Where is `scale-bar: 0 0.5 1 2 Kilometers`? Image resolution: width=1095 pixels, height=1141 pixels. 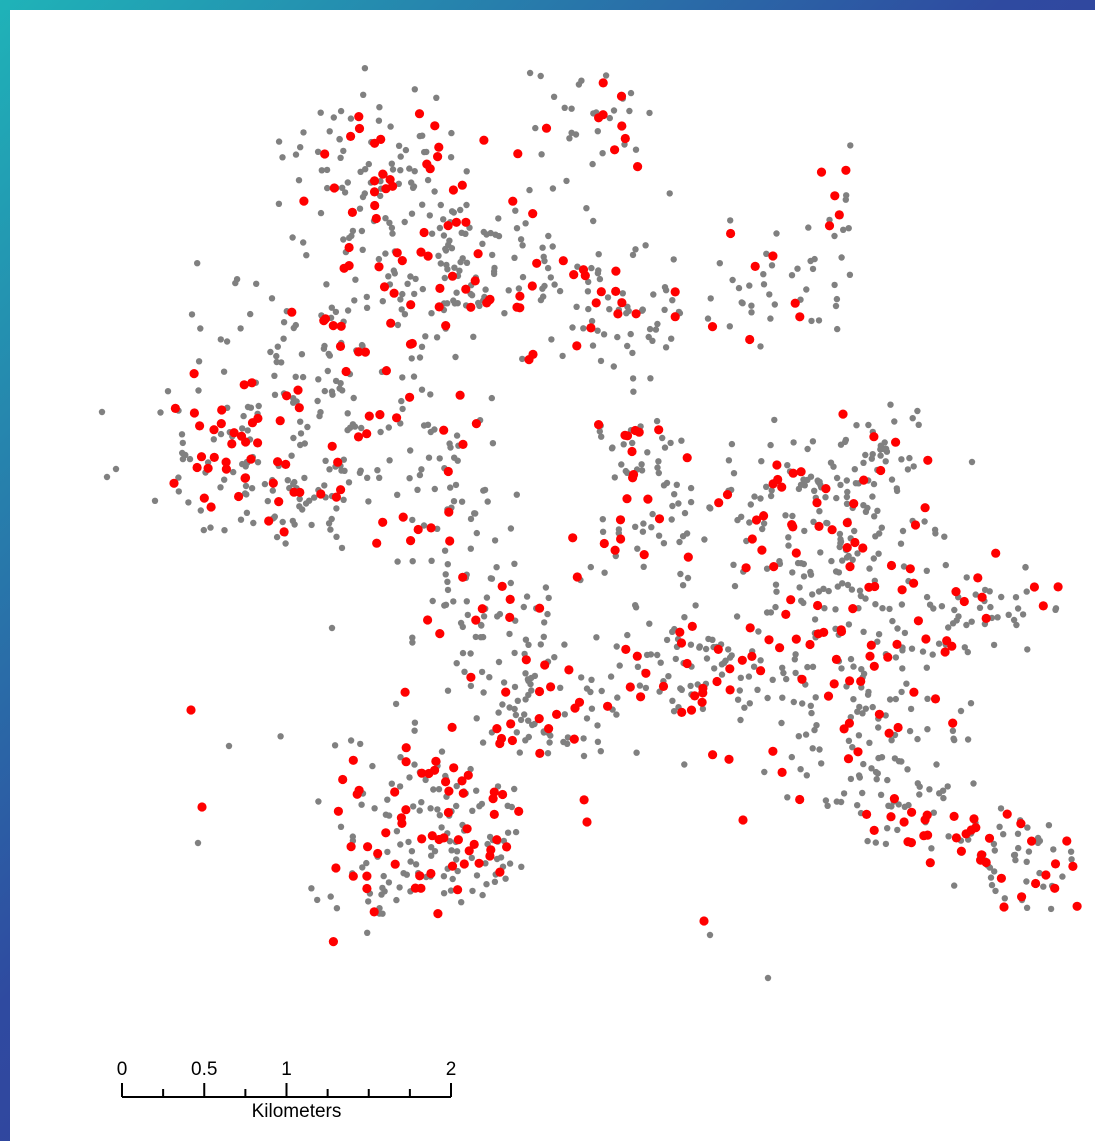 scale-bar: 0 0.5 1 2 Kilometers is located at coordinates (287, 1090).